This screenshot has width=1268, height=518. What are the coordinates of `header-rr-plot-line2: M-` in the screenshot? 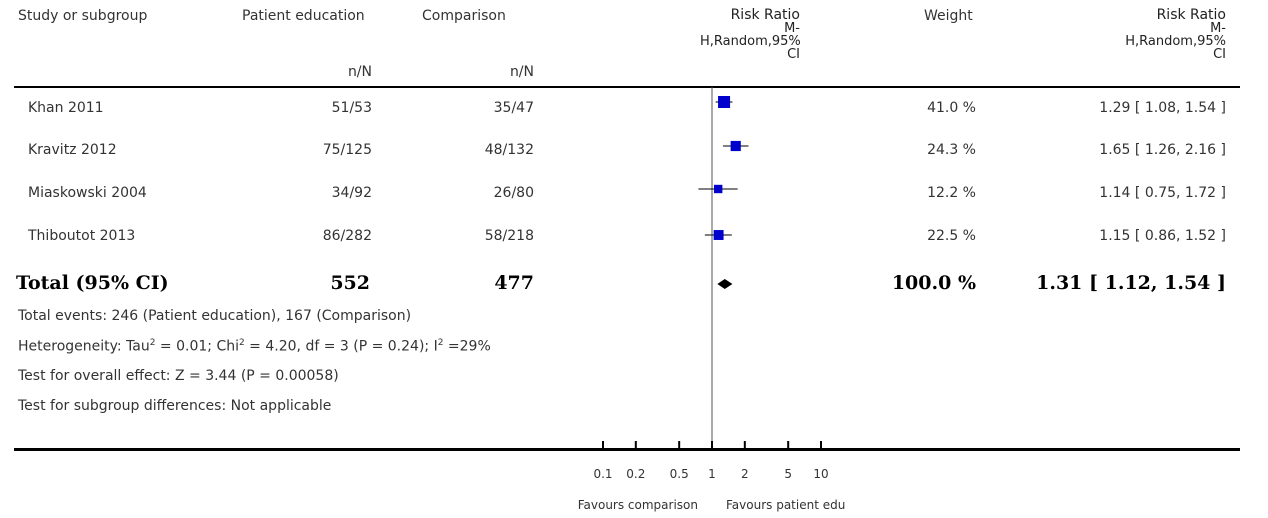 It's located at (792, 28).